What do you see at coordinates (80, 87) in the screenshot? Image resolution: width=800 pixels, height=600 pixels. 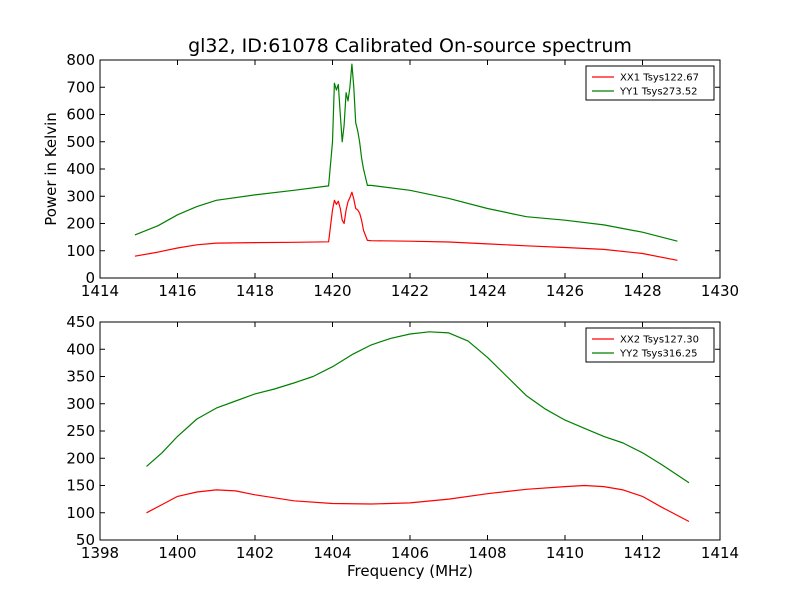 I see `y-tick-label: 700` at bounding box center [80, 87].